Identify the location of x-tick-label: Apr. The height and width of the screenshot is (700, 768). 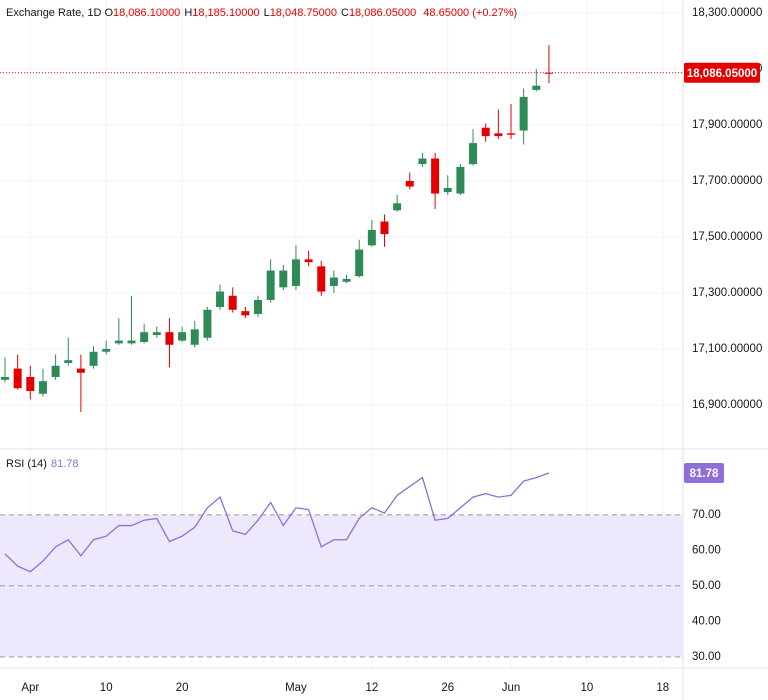
(30, 688).